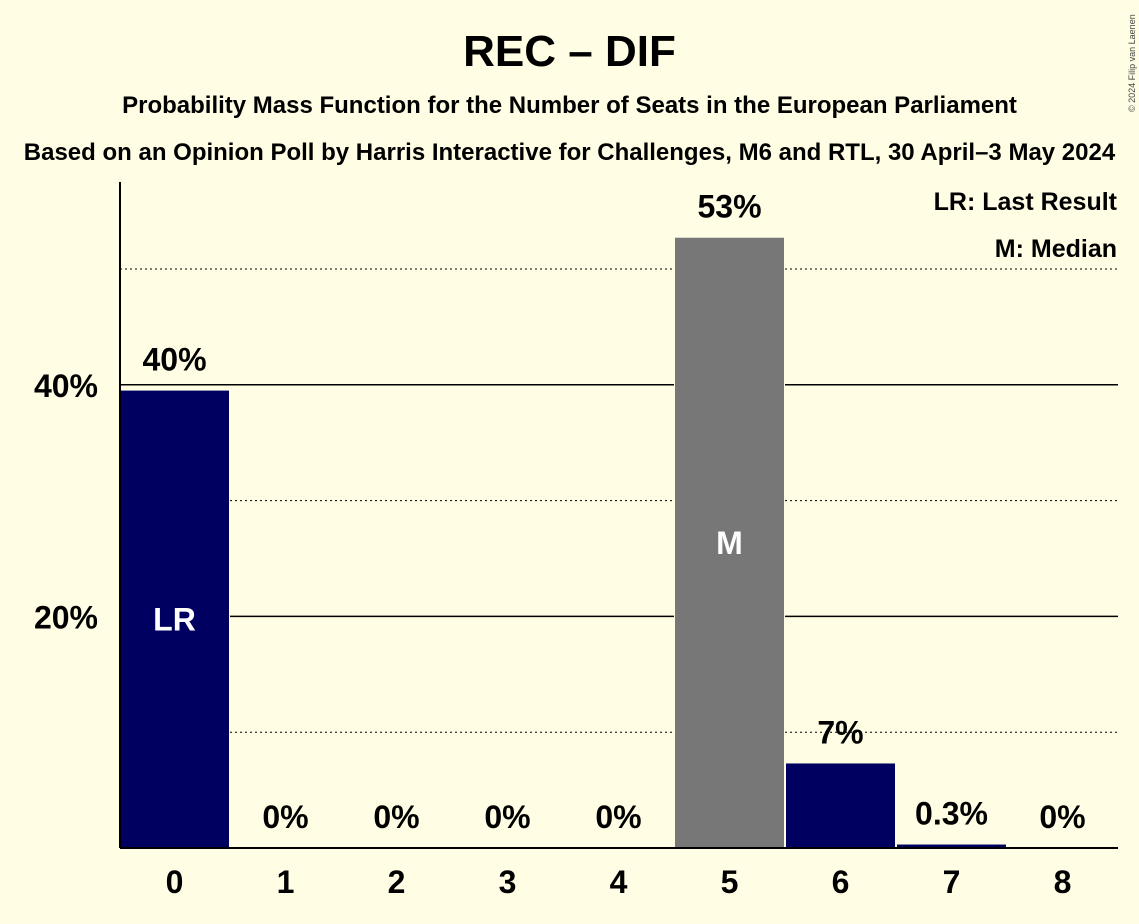 This screenshot has width=1139, height=924. I want to click on legend-median: M: Median, so click(1056, 249).